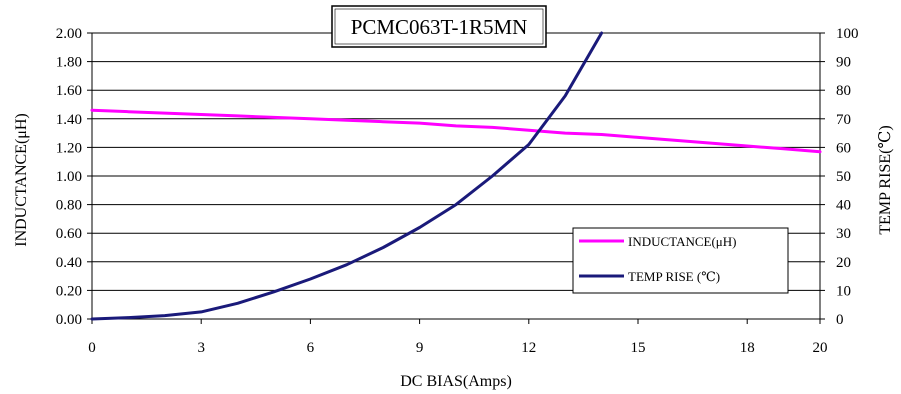 This screenshot has height=394, width=901. I want to click on y2-tick-label: 10, so click(843, 291).